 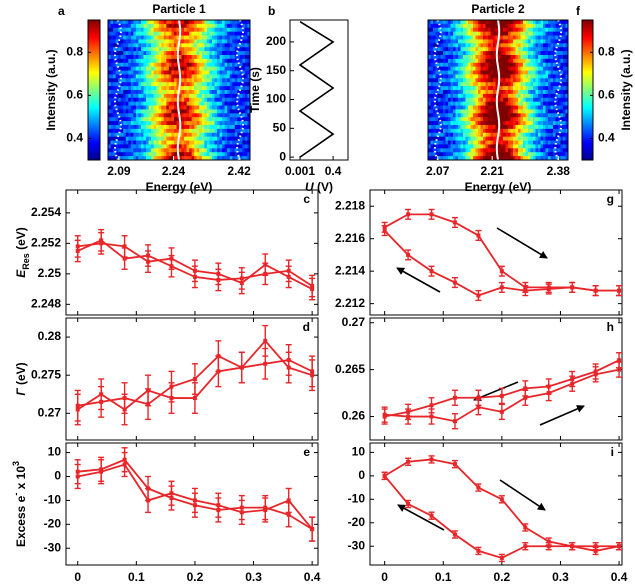 What do you see at coordinates (496, 504) in the screenshot?
I see `plot-frame` at bounding box center [496, 504].